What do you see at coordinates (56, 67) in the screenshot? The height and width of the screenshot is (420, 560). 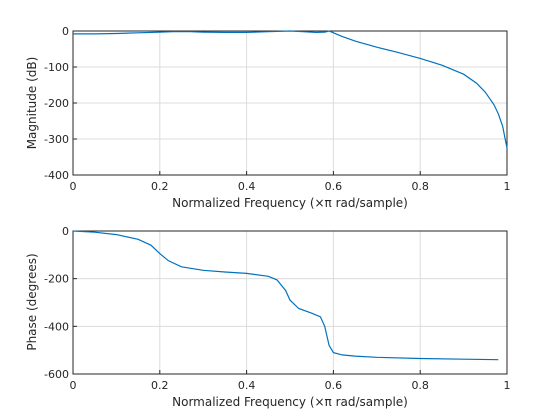 I see `y-tick-label: -100` at bounding box center [56, 67].